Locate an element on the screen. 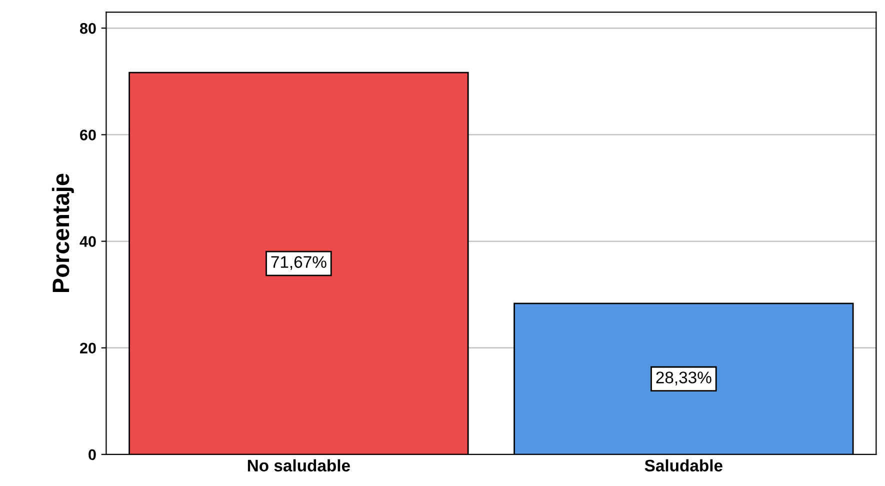 This screenshot has width=885, height=486. y-axis-title: Porcentaje is located at coordinates (63, 233).